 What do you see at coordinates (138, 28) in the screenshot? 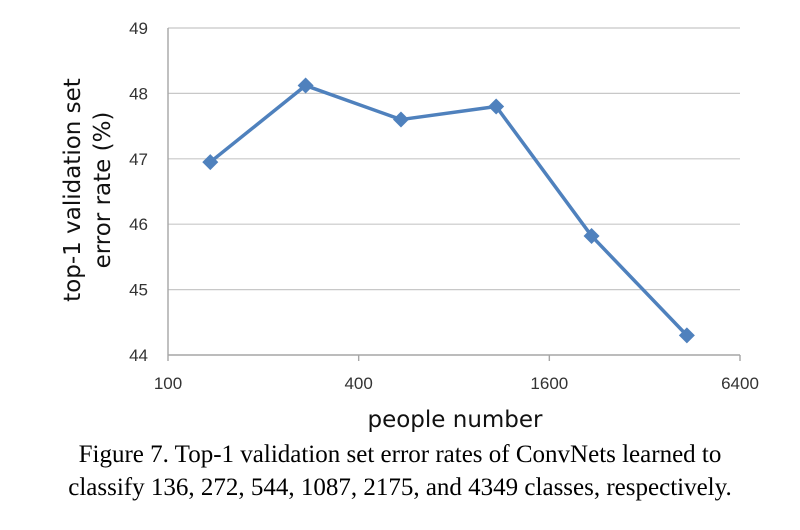
I see `y-tick-label: 49` at bounding box center [138, 28].